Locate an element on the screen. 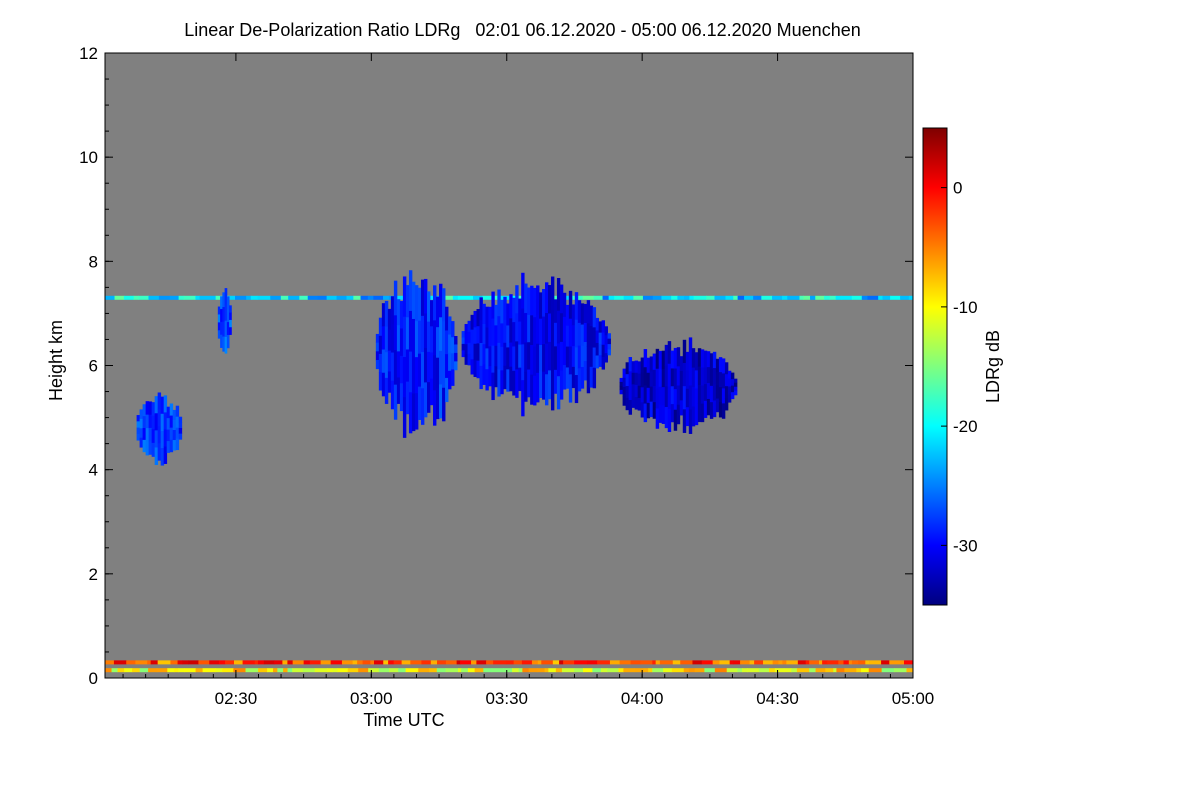 This screenshot has width=1200, height=800. x-tick-label: 03:00 is located at coordinates (371, 698).